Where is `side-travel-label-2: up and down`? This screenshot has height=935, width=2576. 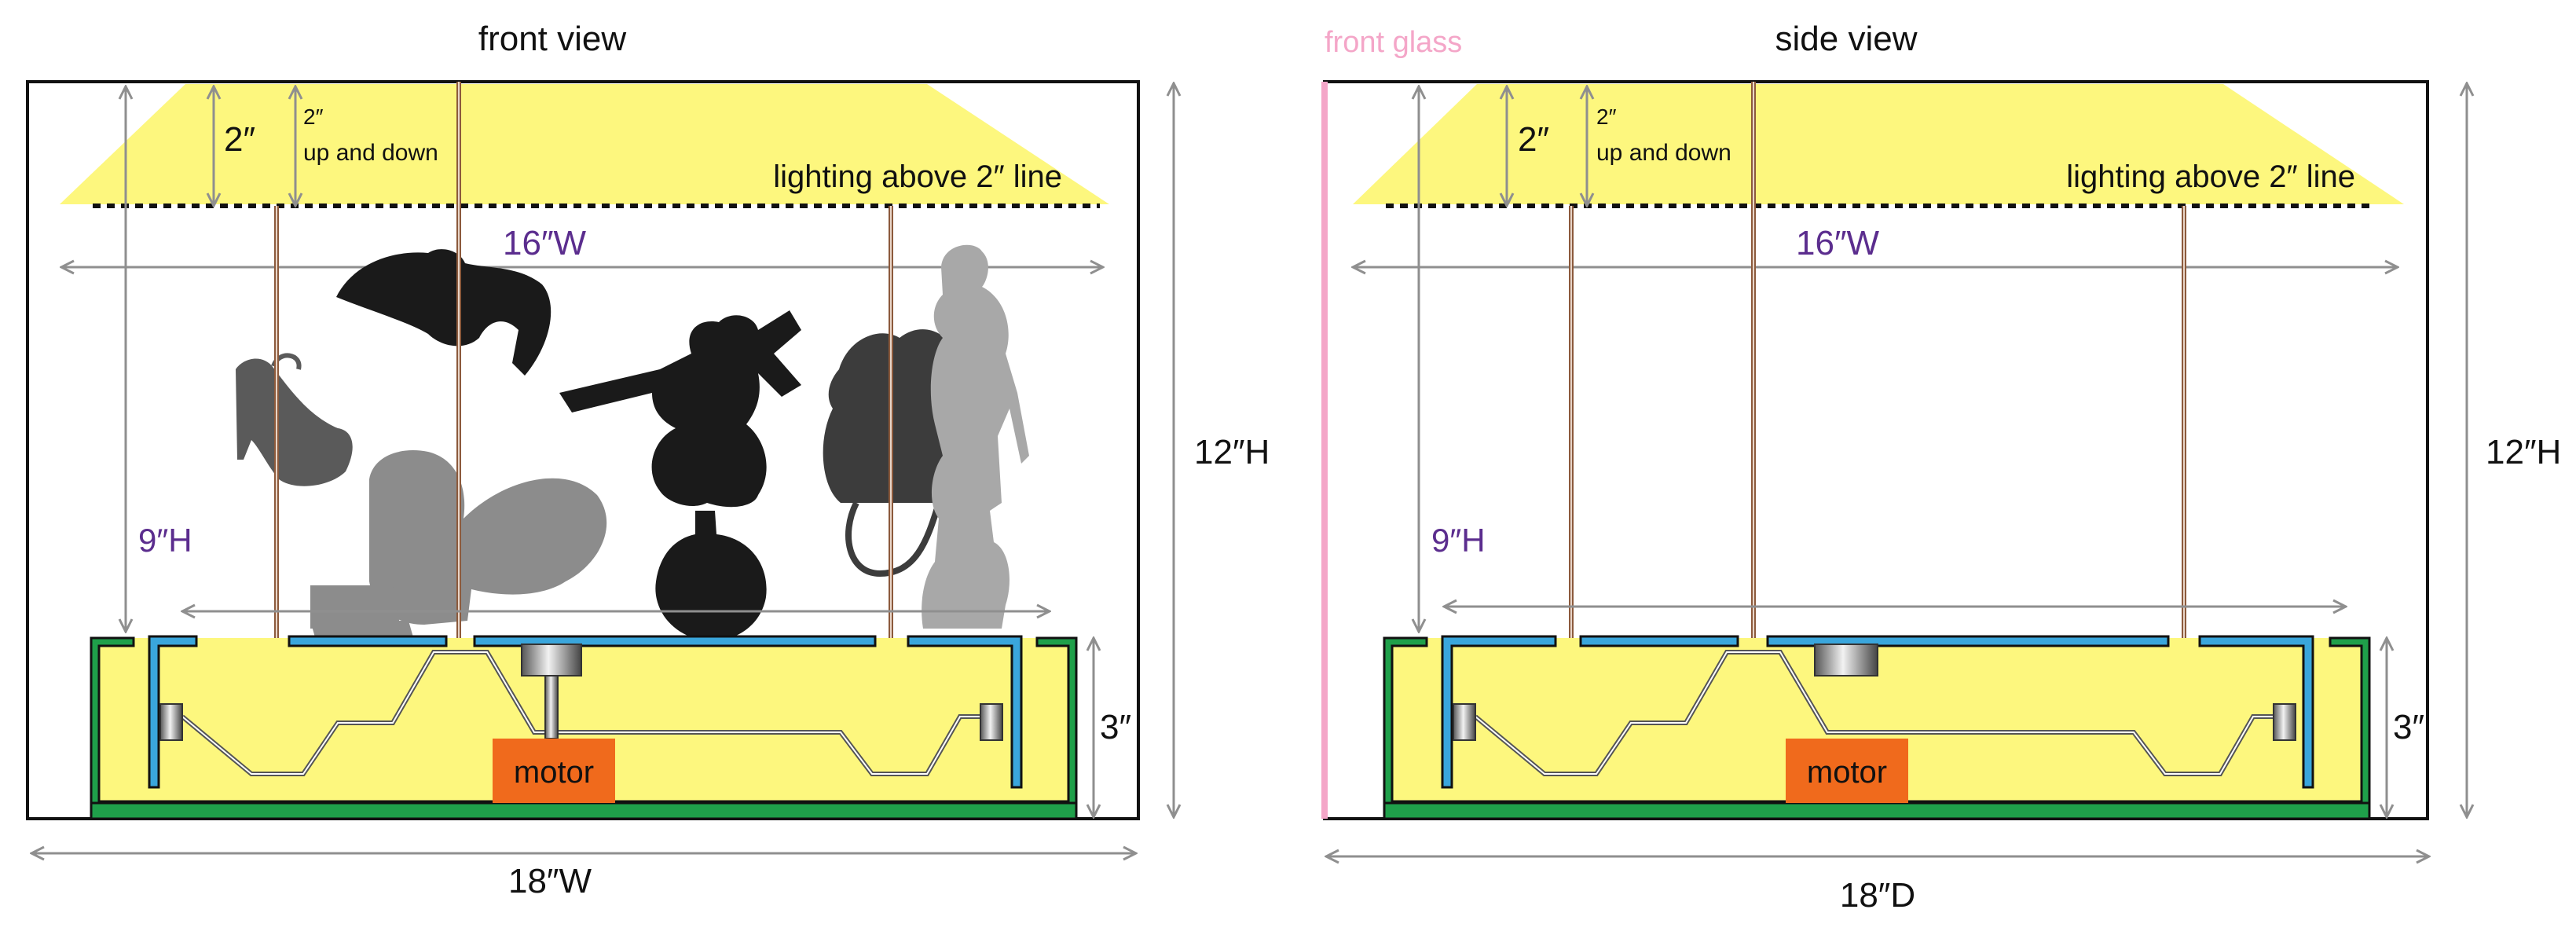 side-travel-label-2: up and down is located at coordinates (1664, 153).